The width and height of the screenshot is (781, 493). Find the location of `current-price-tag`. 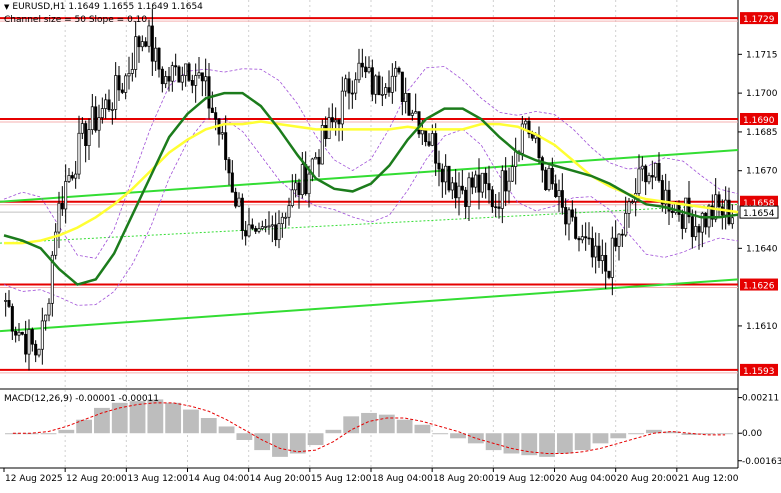

current-price-tag is located at coordinates (759, 212).